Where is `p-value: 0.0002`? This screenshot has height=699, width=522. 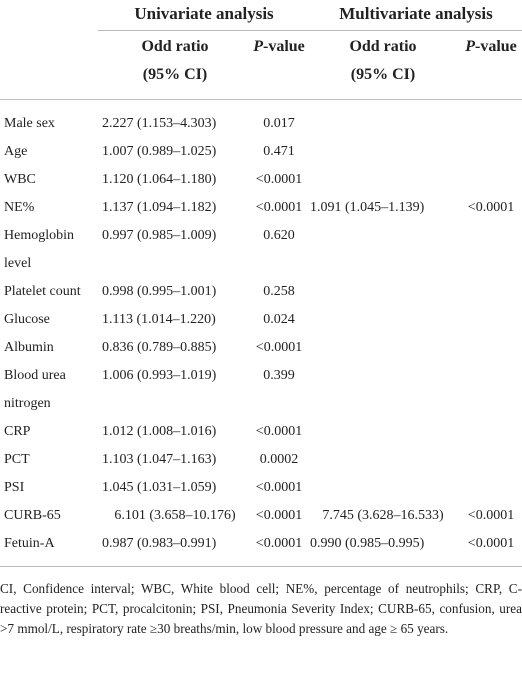 p-value: 0.0002 is located at coordinates (279, 459).